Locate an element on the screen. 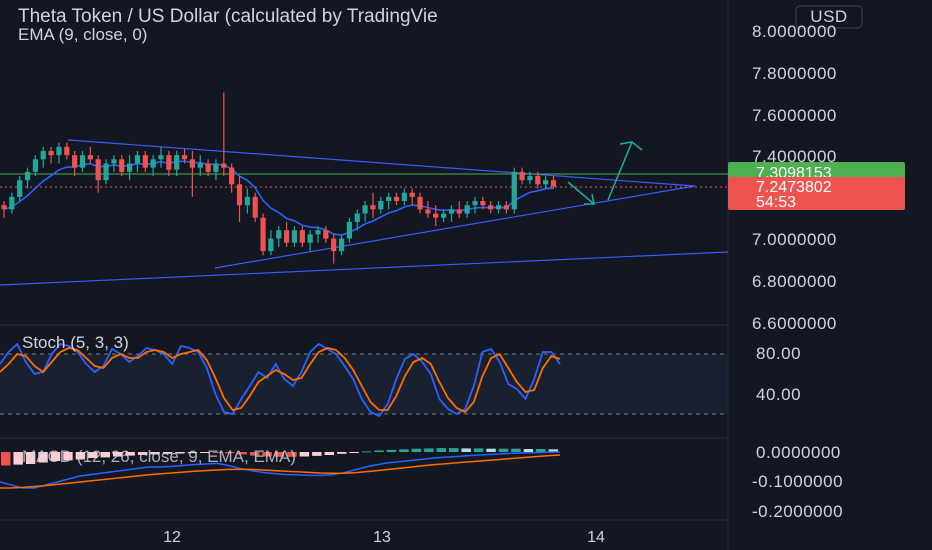 The height and width of the screenshot is (550, 932). upper-trendline is located at coordinates (381, 163).